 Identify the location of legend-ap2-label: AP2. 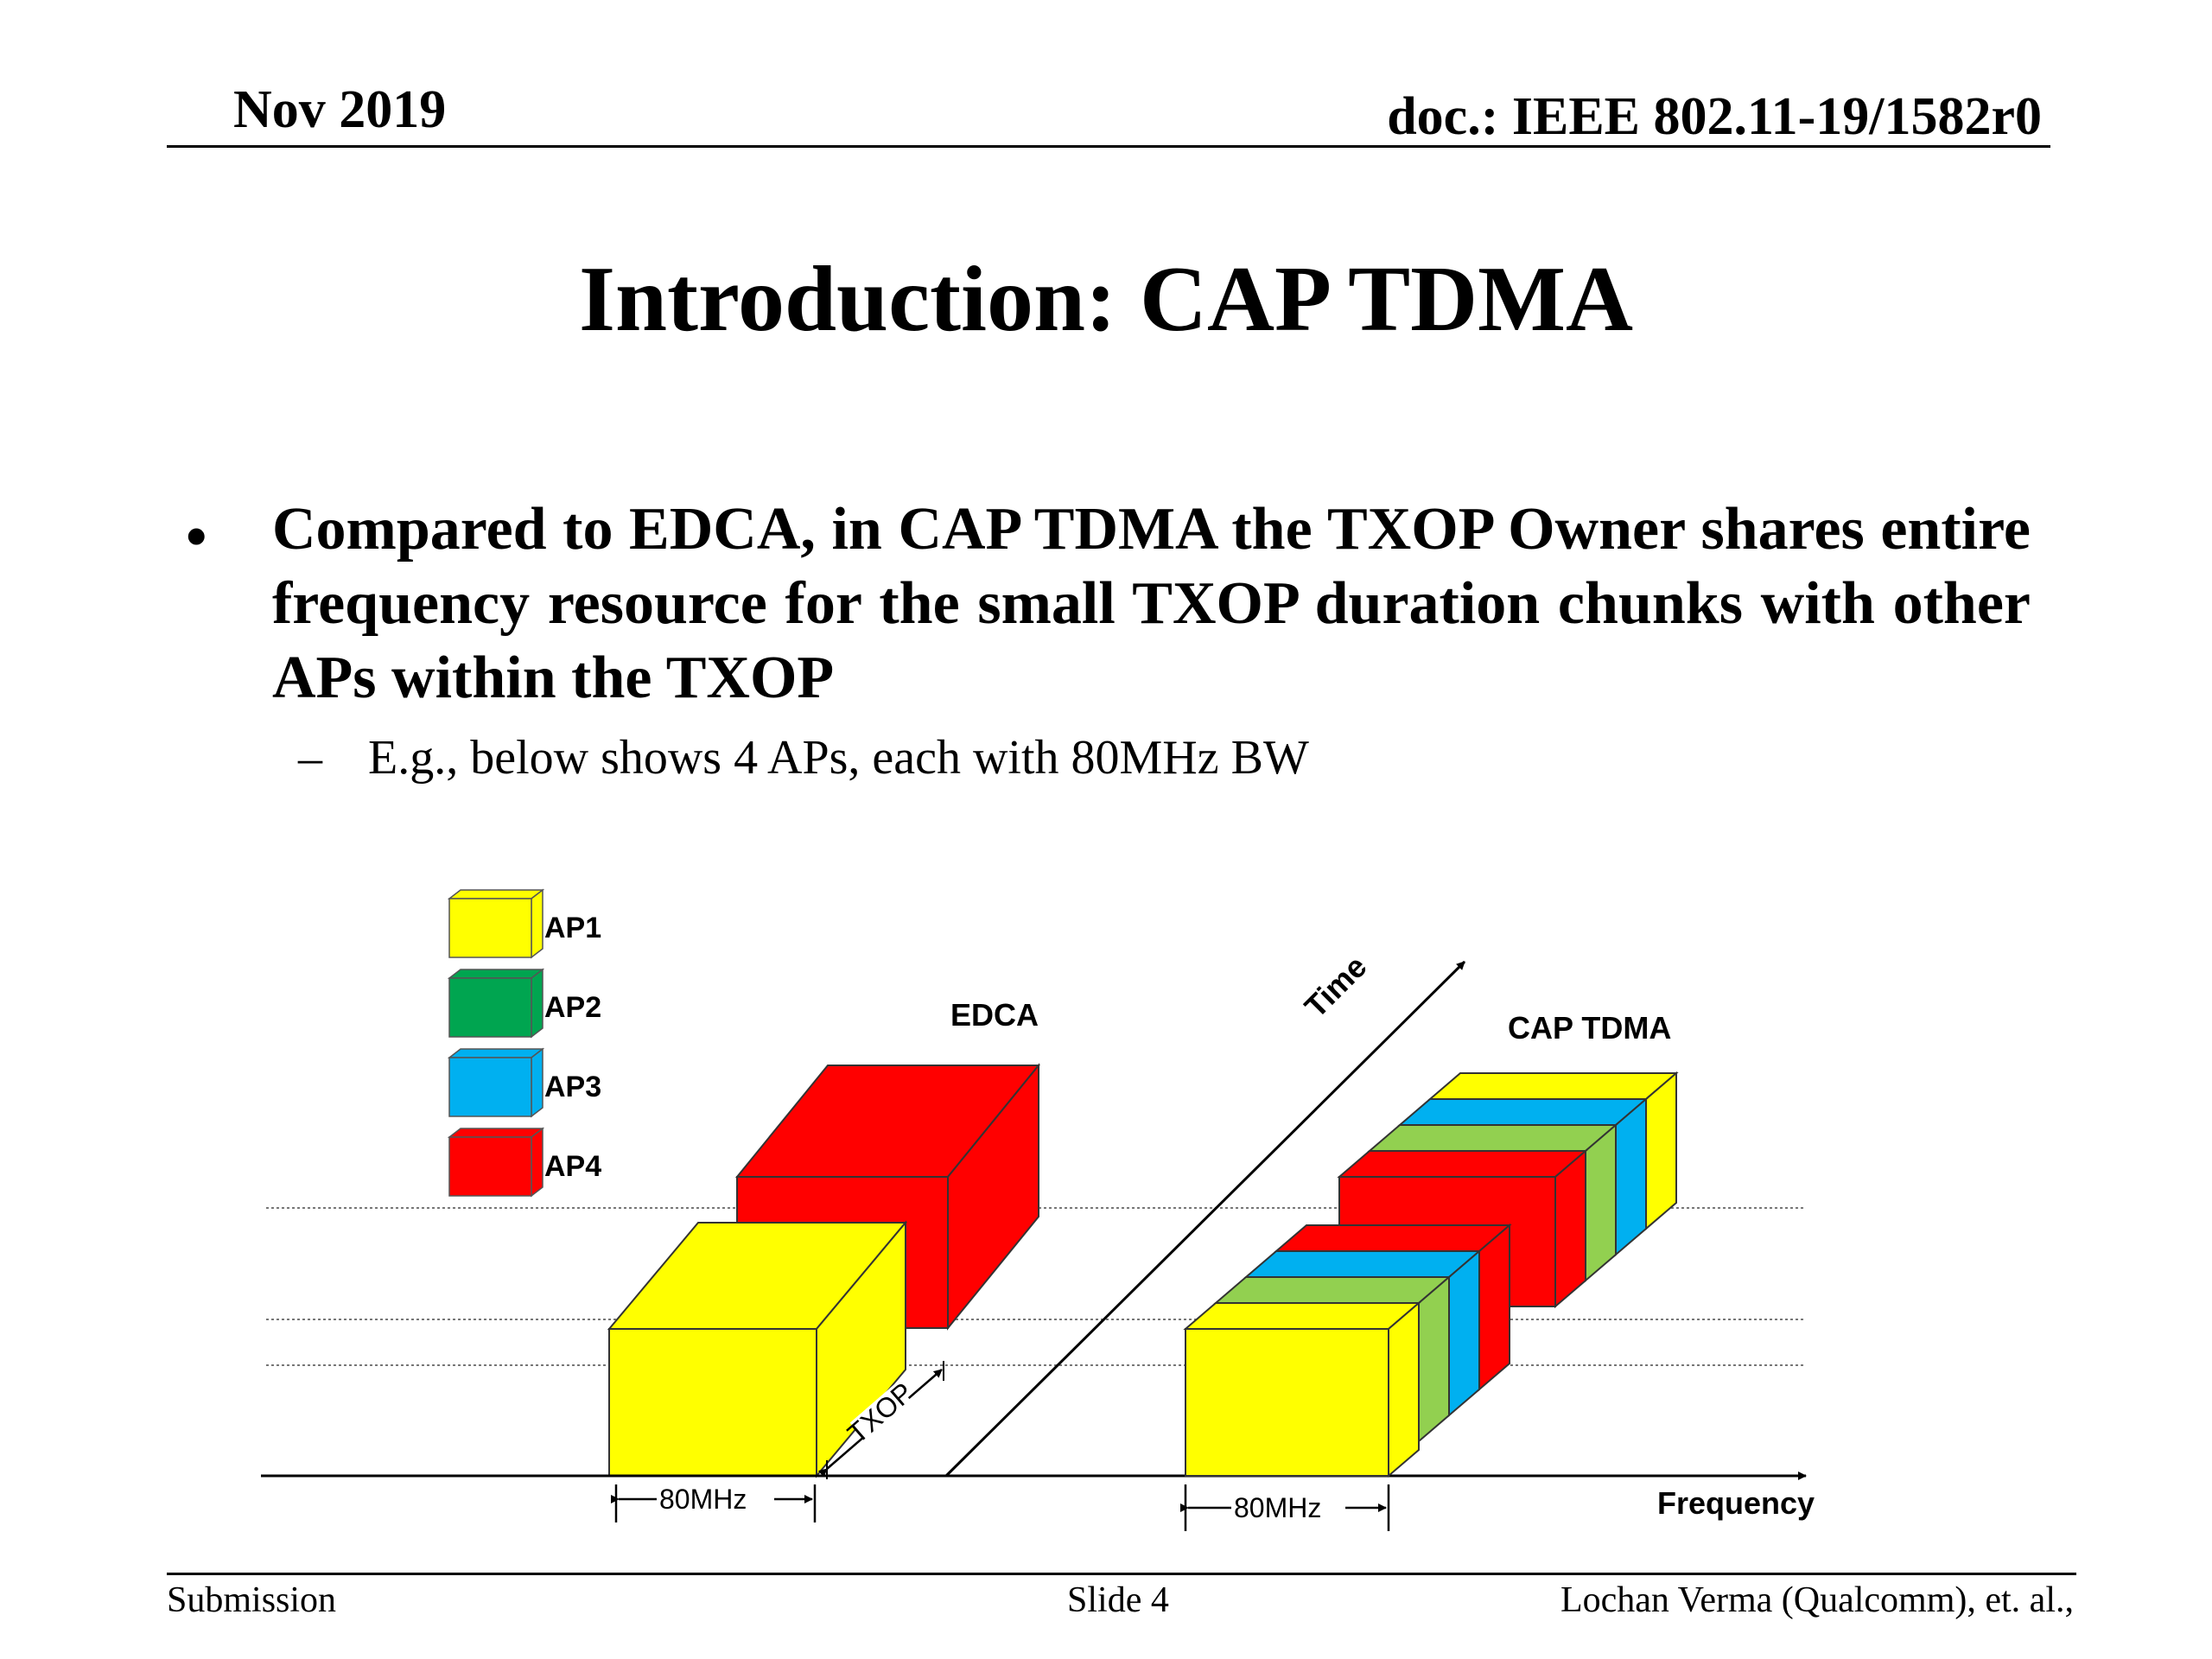
(572, 1007).